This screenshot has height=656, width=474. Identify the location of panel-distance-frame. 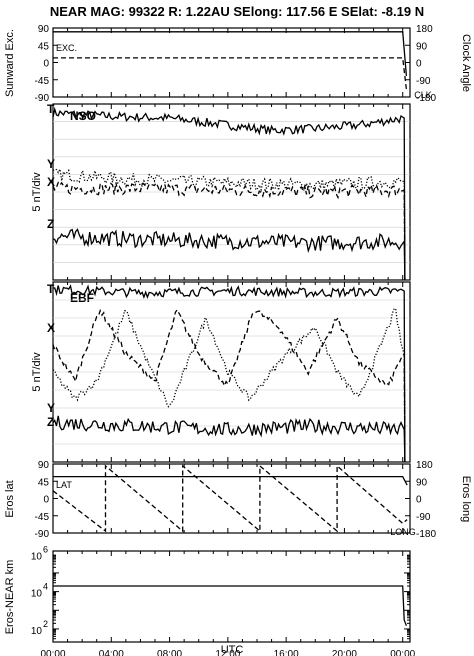
(231, 596).